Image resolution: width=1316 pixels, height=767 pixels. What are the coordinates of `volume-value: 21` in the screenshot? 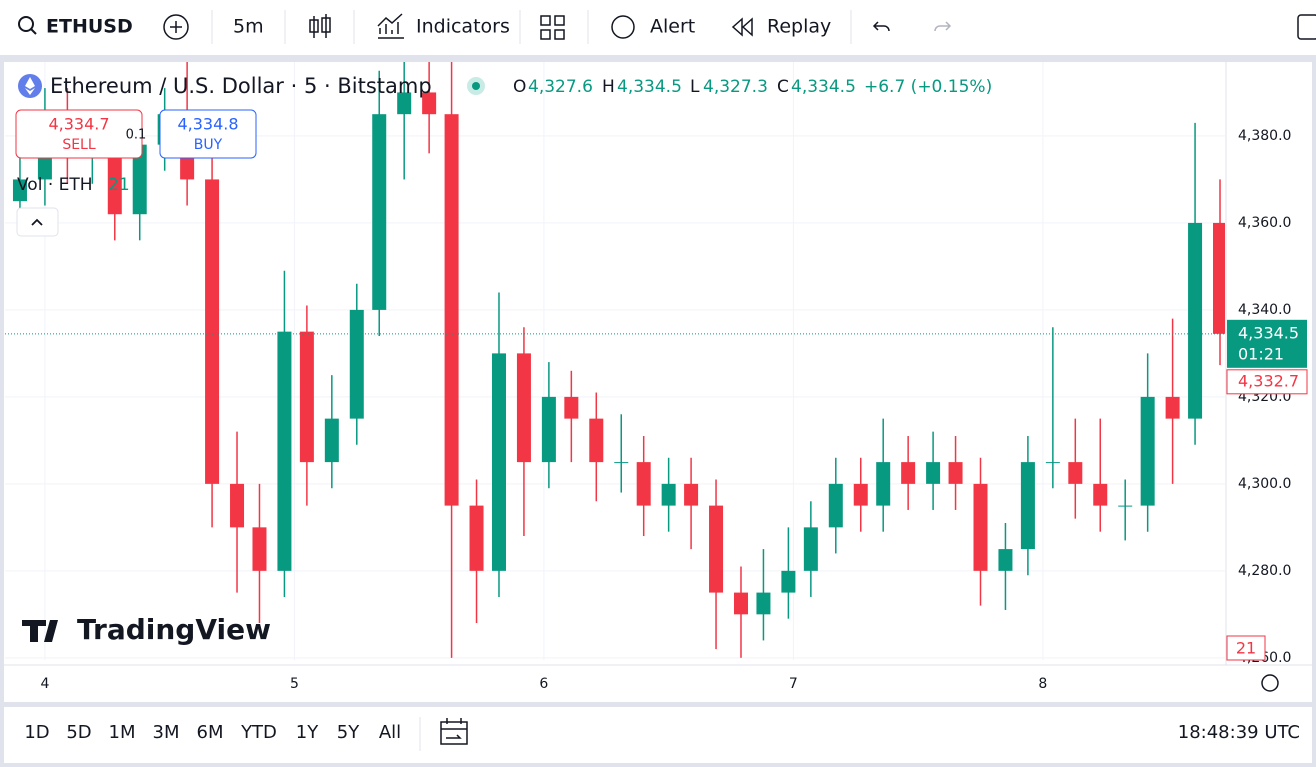 It's located at (119, 185).